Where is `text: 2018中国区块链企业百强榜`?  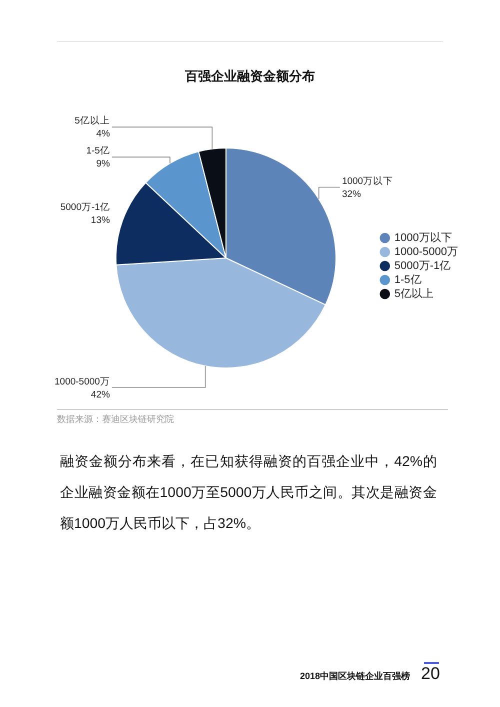 text: 2018中国区块链企业百强榜 is located at coordinates (355, 676).